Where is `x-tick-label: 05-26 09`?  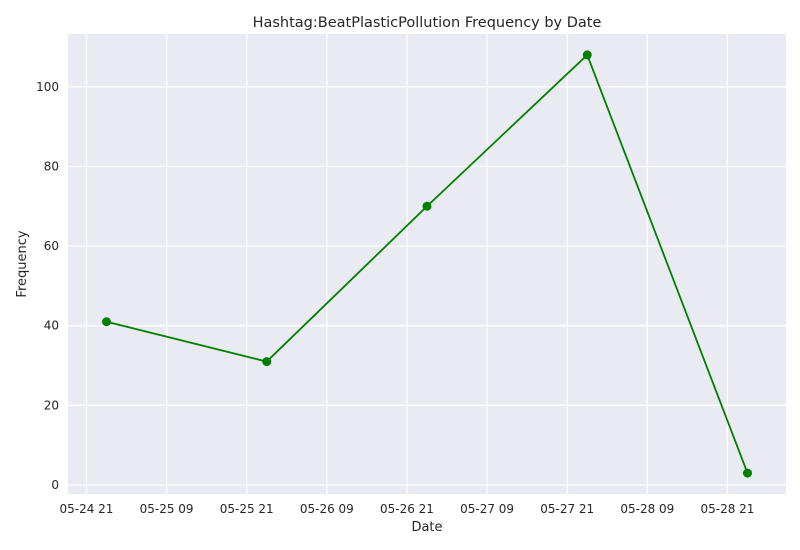
x-tick-label: 05-26 09 is located at coordinates (327, 509).